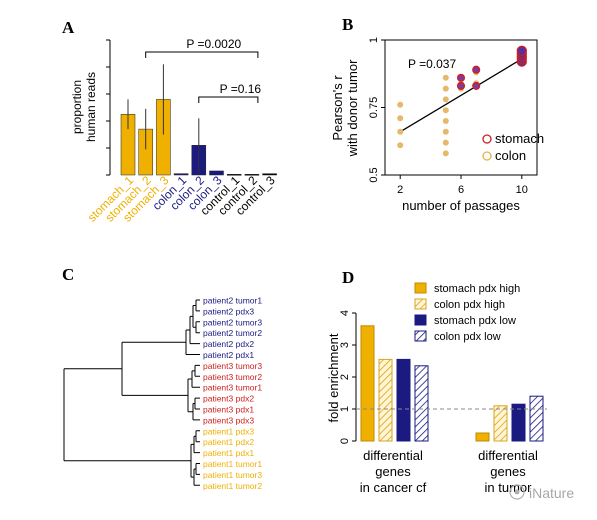 This screenshot has width=597, height=520. What do you see at coordinates (228, 355) in the screenshot?
I see `leaf-label: patient2 pdx1` at bounding box center [228, 355].